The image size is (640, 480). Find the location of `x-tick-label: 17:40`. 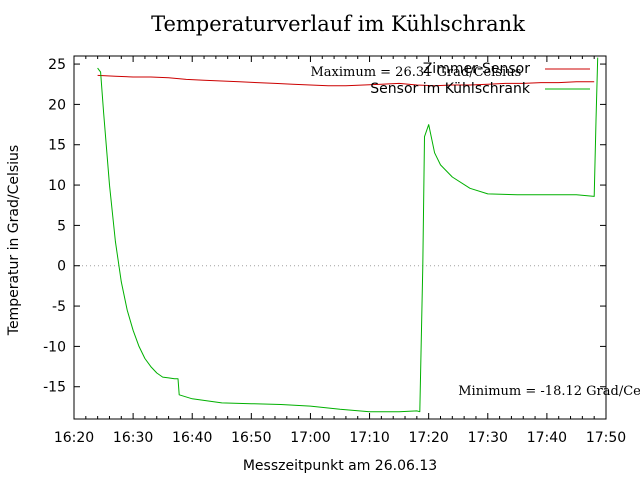

x-tick-label: 17:40 is located at coordinates (547, 438).